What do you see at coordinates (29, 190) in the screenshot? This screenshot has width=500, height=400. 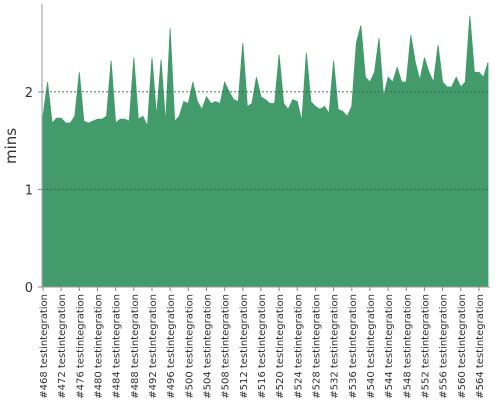 I see `y-tick-label: 1` at bounding box center [29, 190].